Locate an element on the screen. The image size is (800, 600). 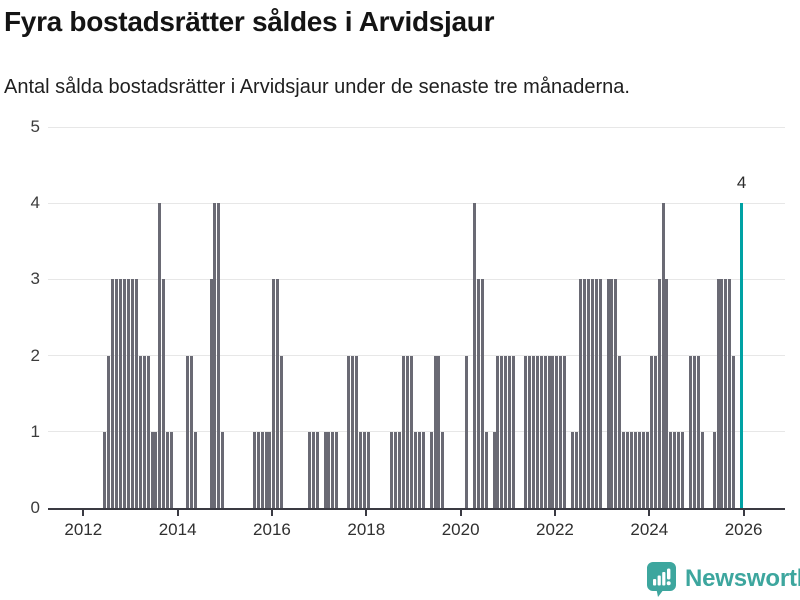
newsworthy-logo-icon is located at coordinates (661, 579).